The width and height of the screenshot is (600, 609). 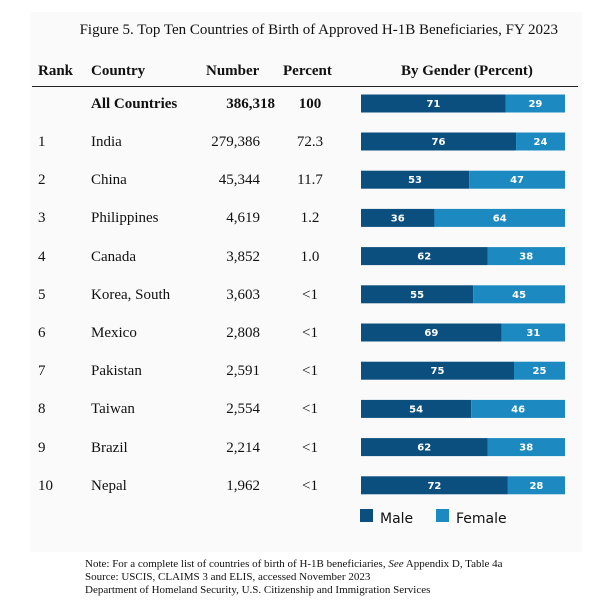 I want to click on row-rank: 10, so click(x=45, y=485).